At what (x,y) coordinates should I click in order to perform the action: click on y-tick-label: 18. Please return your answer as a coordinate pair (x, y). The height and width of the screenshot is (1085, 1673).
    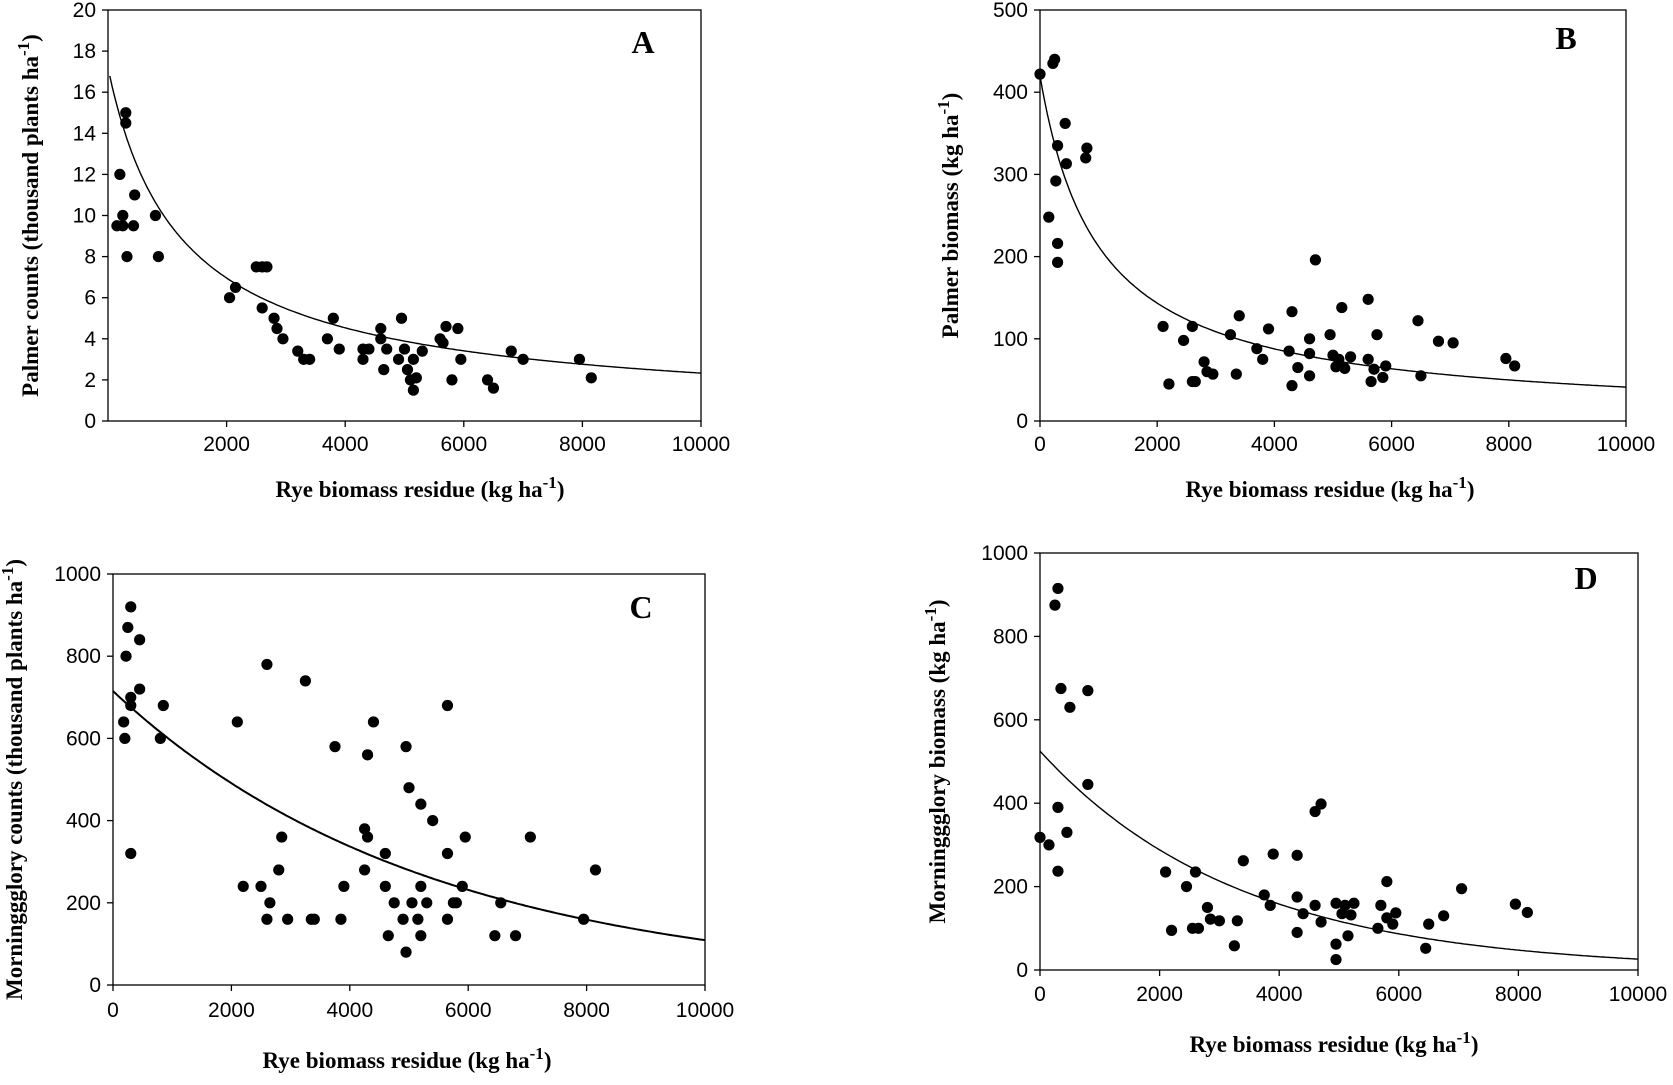
    Looking at the image, I should click on (84, 51).